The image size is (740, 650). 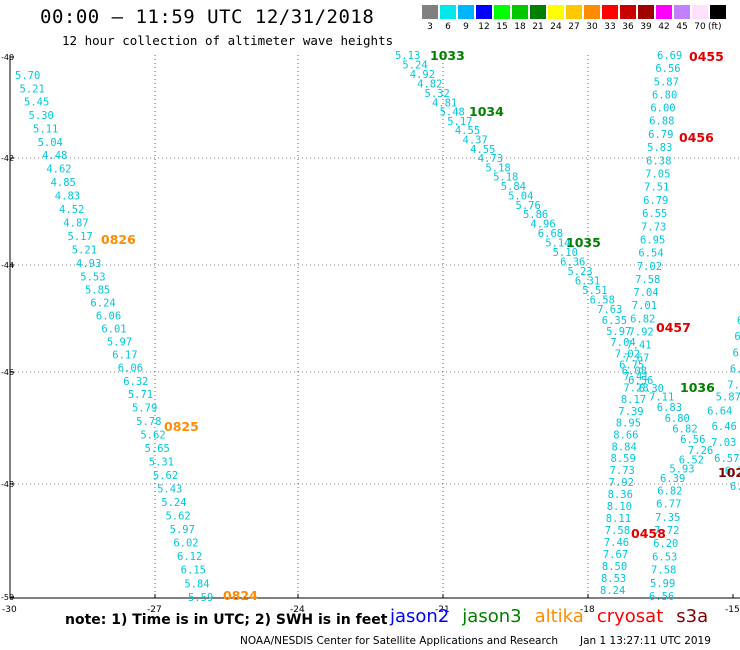 What do you see at coordinates (644, 306) in the screenshot?
I see `wave-height-value: 7.01` at bounding box center [644, 306].